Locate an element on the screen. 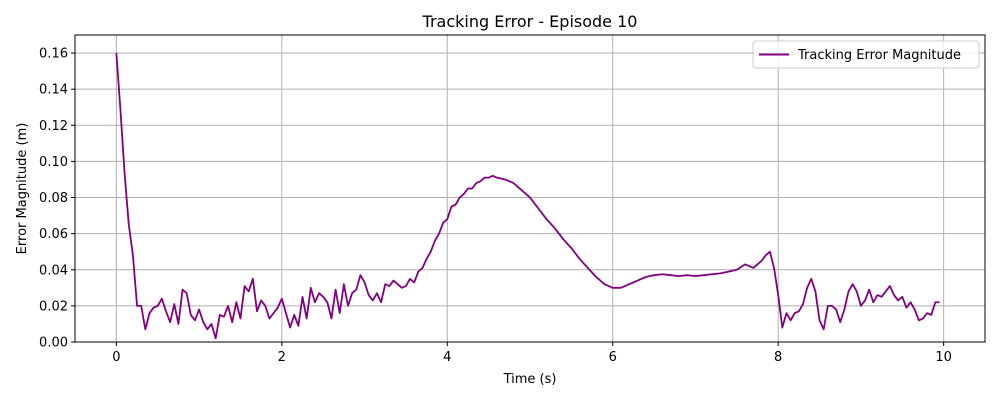  y-tick-label: 0.06 is located at coordinates (53, 234).